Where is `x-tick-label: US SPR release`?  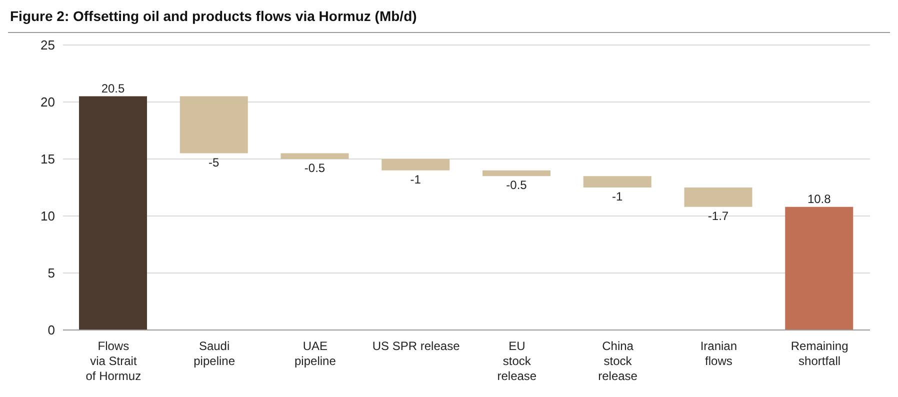 x-tick-label: US SPR release is located at coordinates (416, 346).